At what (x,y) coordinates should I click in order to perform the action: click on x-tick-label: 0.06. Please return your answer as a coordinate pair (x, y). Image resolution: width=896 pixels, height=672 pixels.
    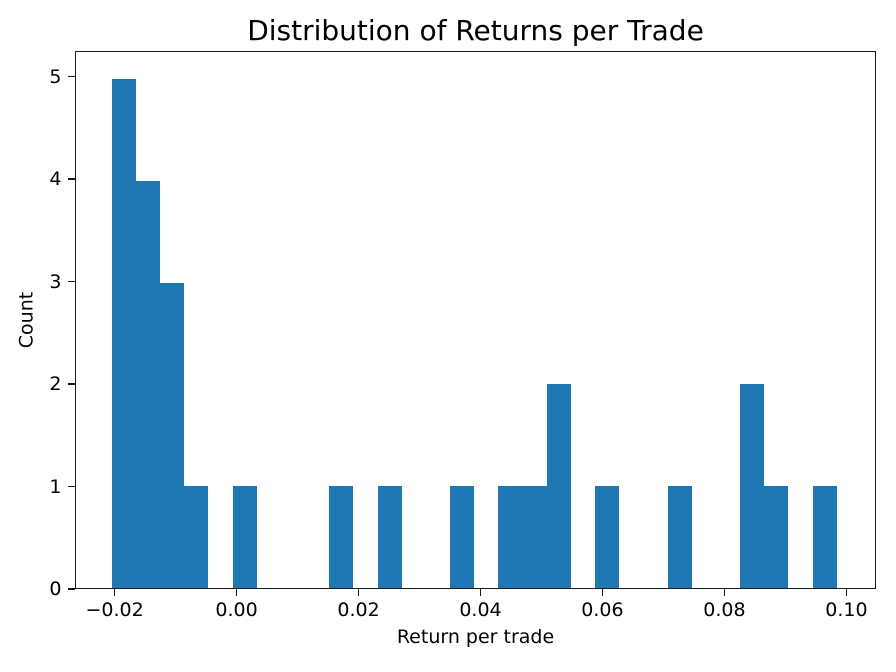
    Looking at the image, I should click on (602, 610).